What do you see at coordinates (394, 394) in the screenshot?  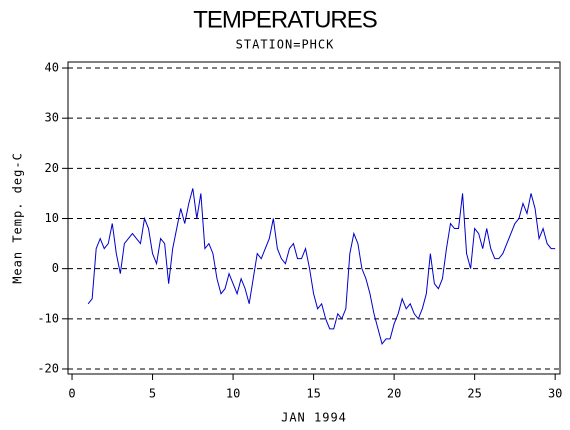 I see `x-tick-label: 20` at bounding box center [394, 394].